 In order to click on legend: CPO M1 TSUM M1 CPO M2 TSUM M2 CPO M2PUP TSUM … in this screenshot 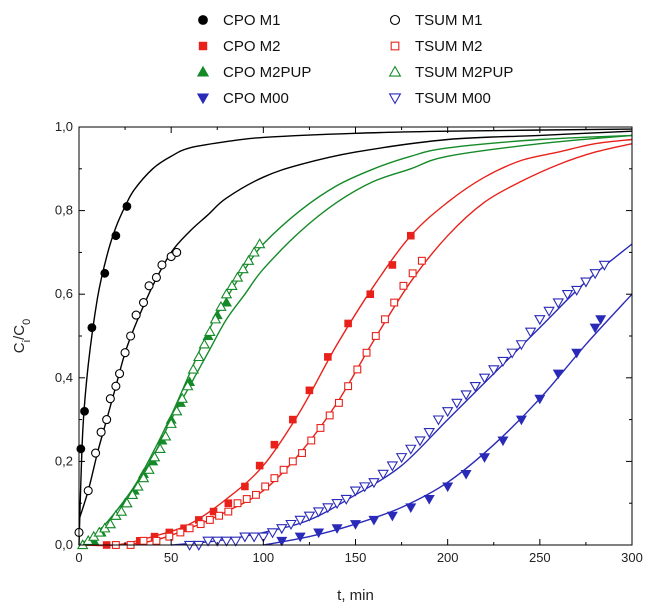, I will do `click(354, 59)`.